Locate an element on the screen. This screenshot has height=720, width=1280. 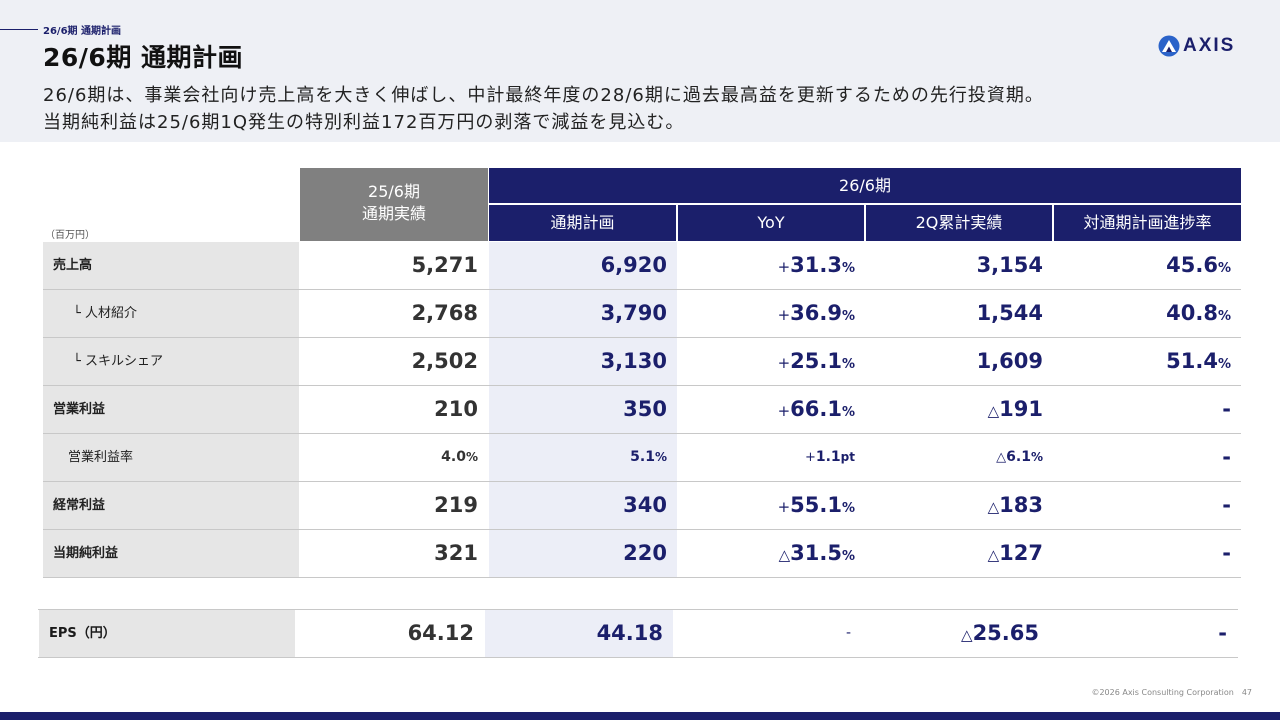
cell-prev: 219 is located at coordinates (456, 505).